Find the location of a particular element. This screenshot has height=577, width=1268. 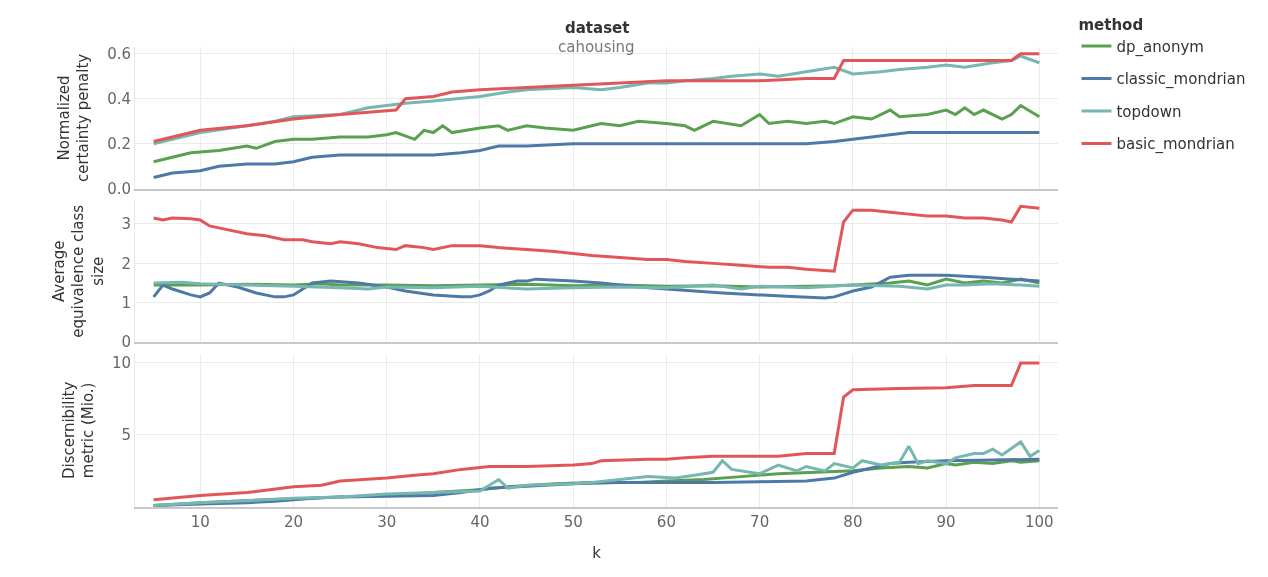

chart-title: dataset is located at coordinates (597, 28).